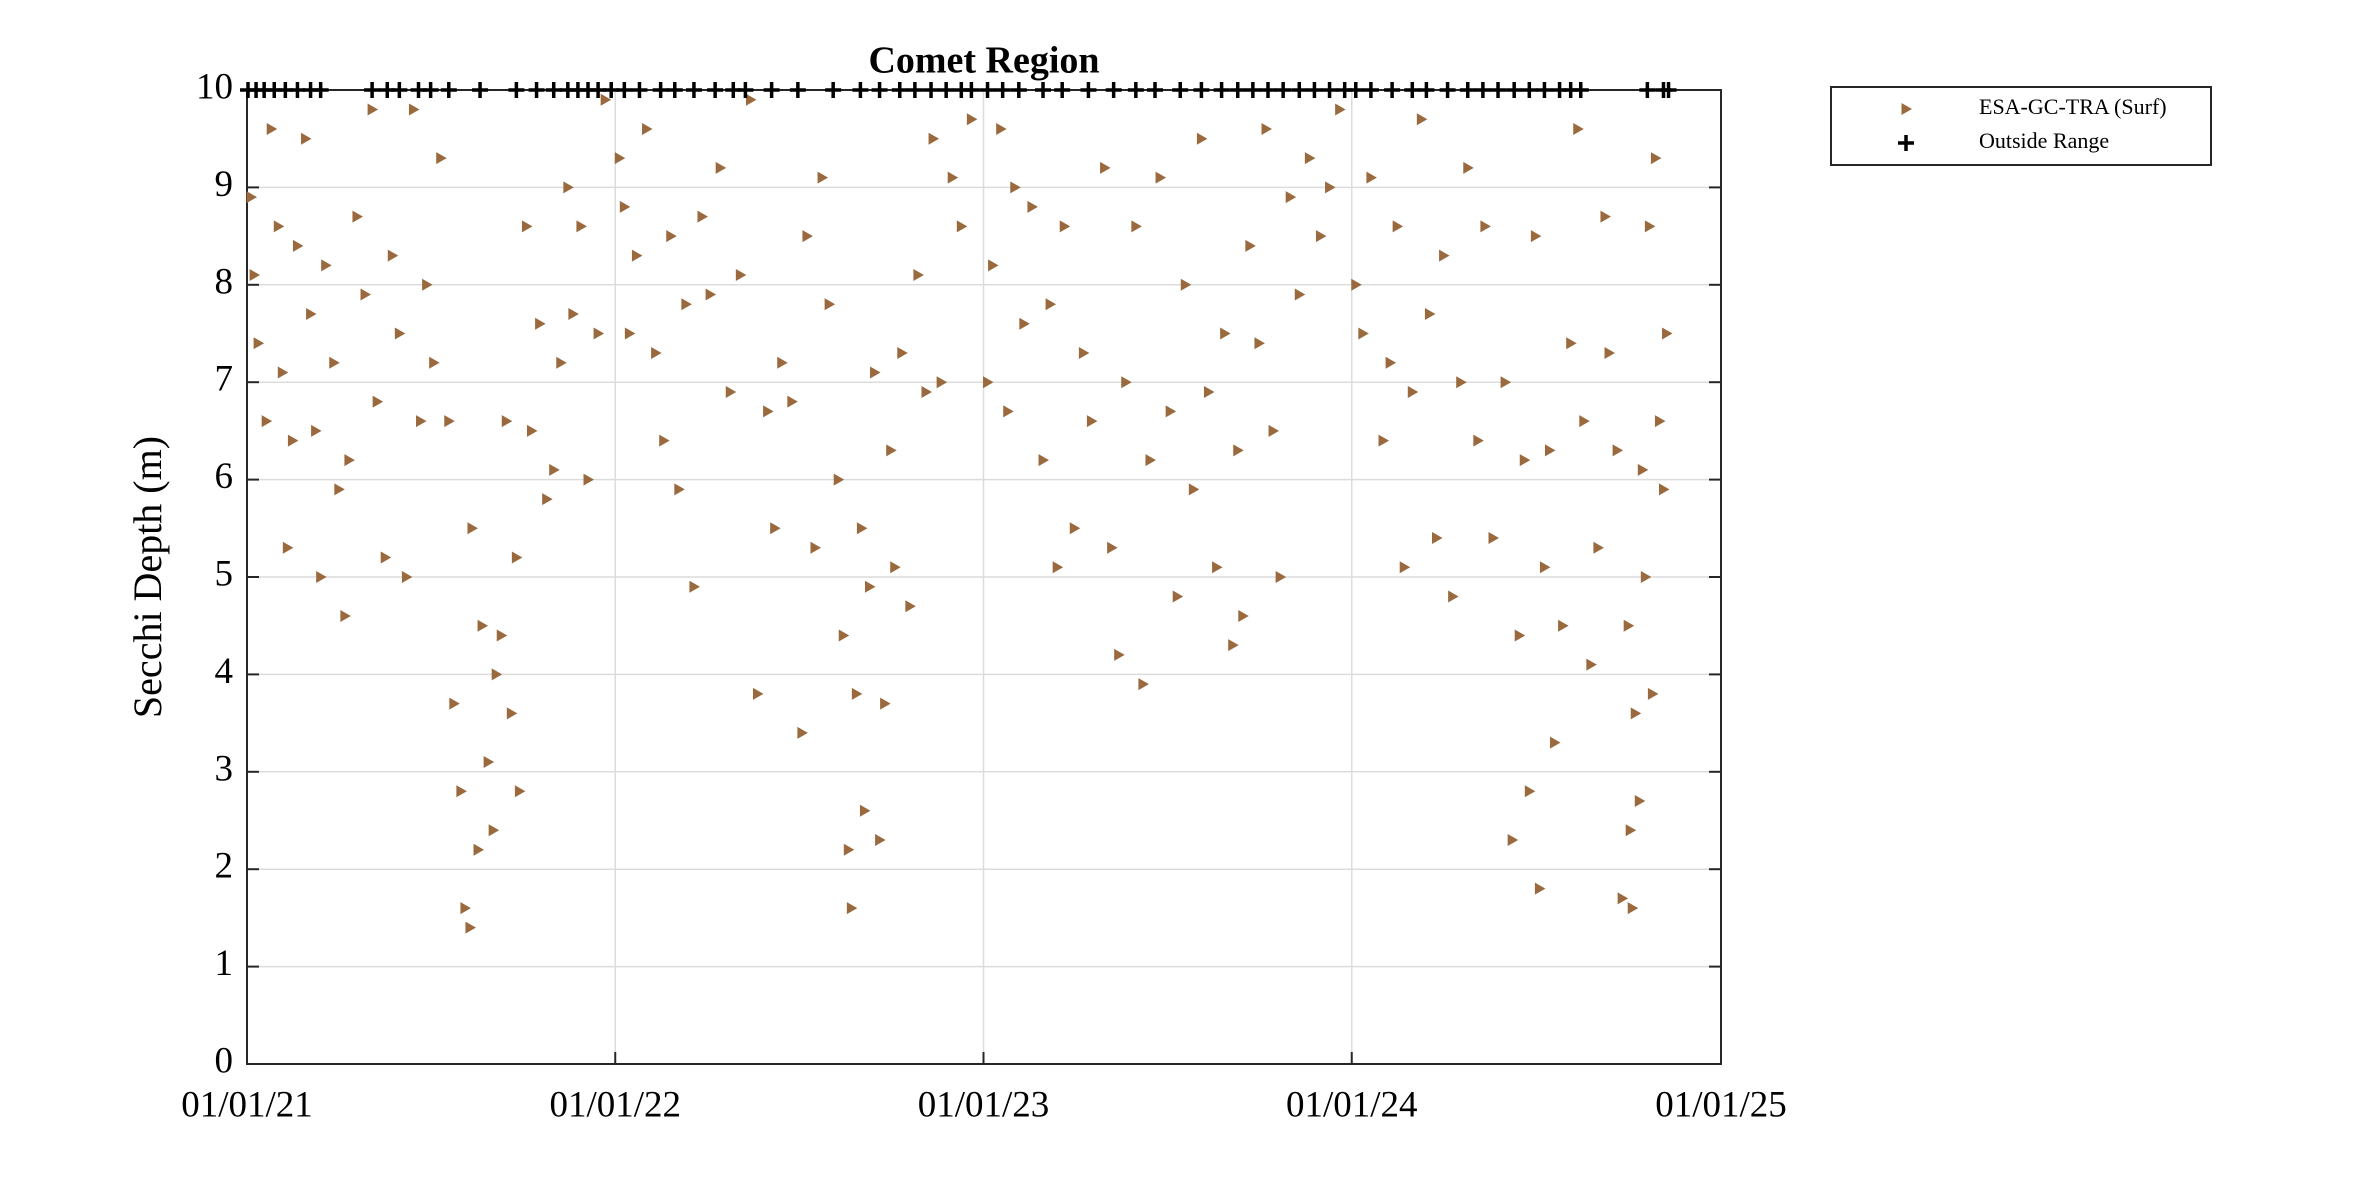 The image size is (2362, 1181). I want to click on x-tick-label: 01/01/21, so click(247, 1104).